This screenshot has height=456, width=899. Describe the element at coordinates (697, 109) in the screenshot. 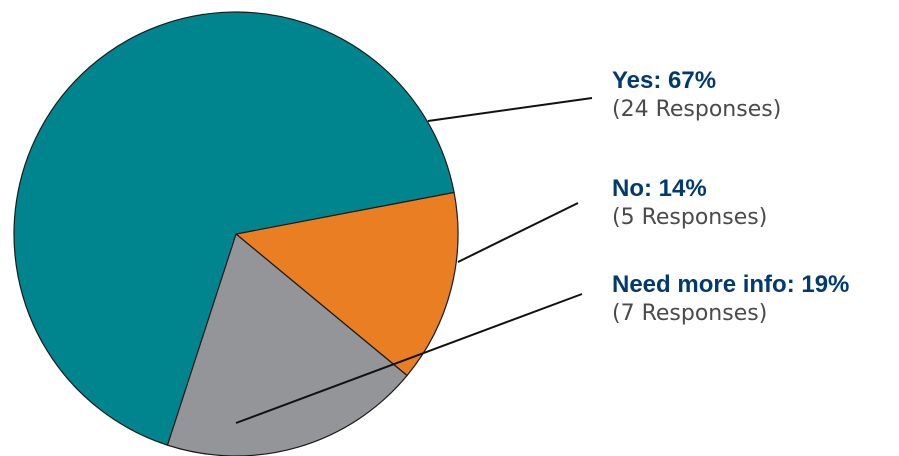

I see `label-yes-responses: (24 Responses)` at that location.